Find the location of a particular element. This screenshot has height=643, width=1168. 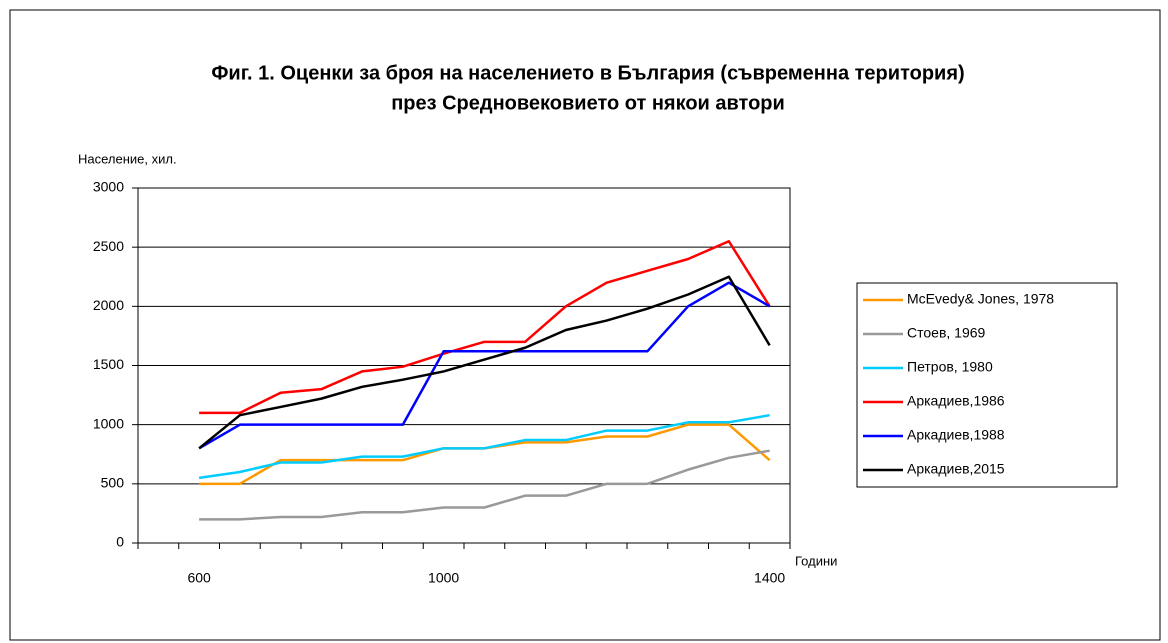

legend-label: Стоев, 1969 is located at coordinates (946, 333).